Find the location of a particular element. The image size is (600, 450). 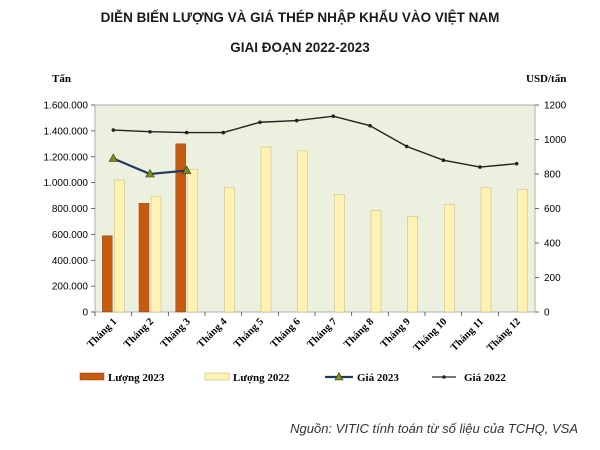

y2-tick-label: 1000 is located at coordinates (555, 140).